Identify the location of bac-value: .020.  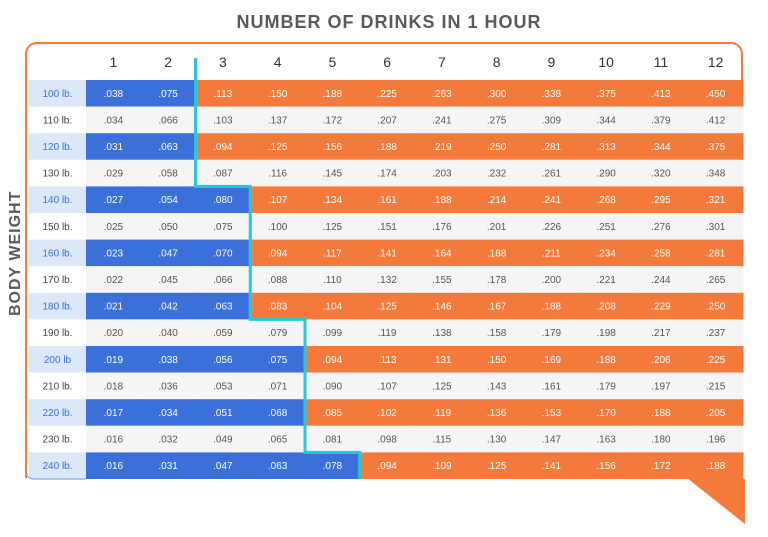
(114, 333).